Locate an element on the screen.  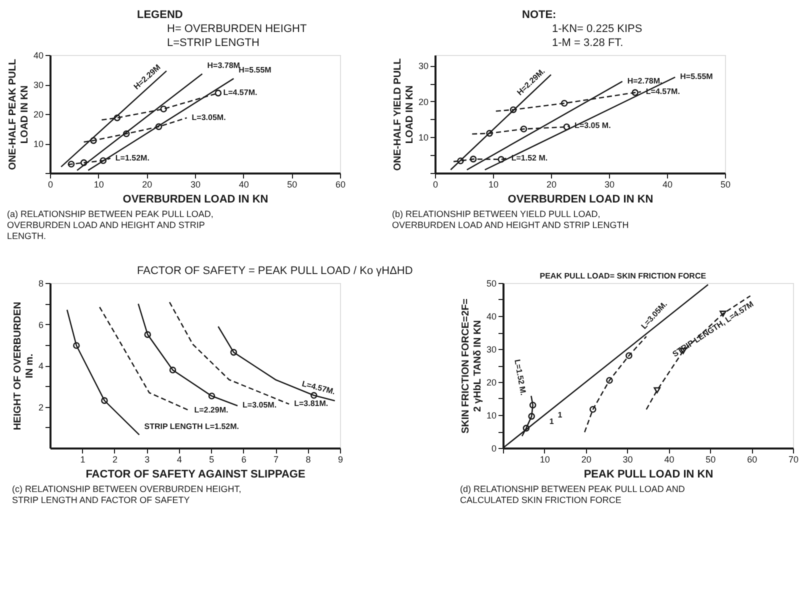
series-label: STRIP LENGTH L=1.52M. is located at coordinates (192, 426).